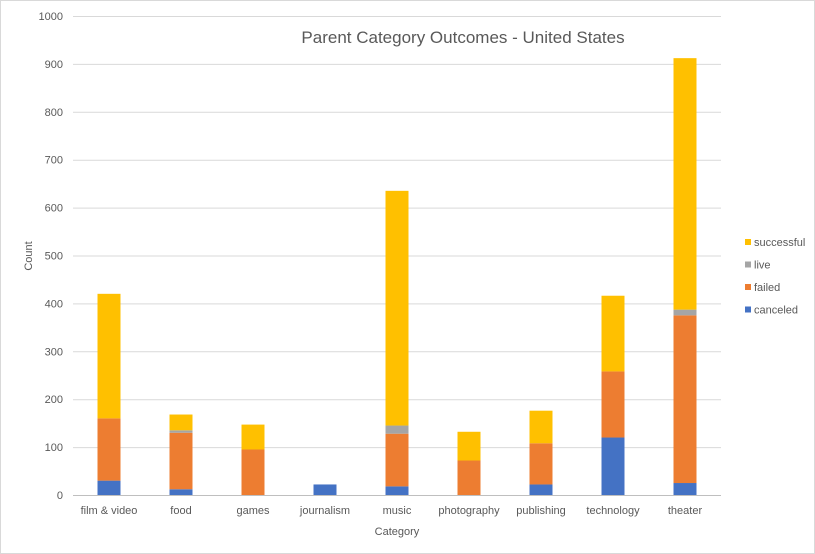  Describe the element at coordinates (60, 496) in the screenshot. I see `y-tick-label: 0` at that location.